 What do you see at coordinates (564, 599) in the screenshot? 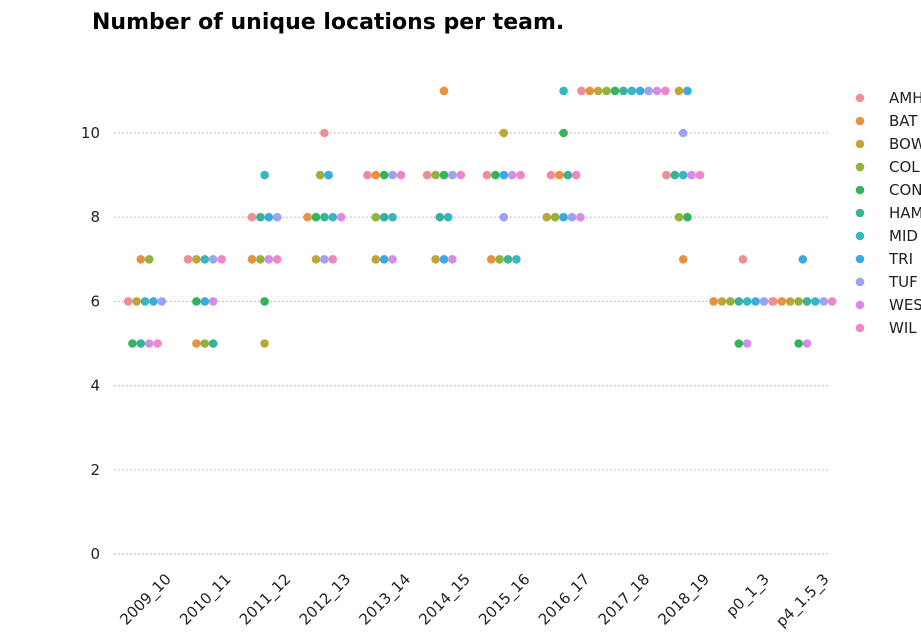
I see `x-tick-label: 2016_17` at bounding box center [564, 599].